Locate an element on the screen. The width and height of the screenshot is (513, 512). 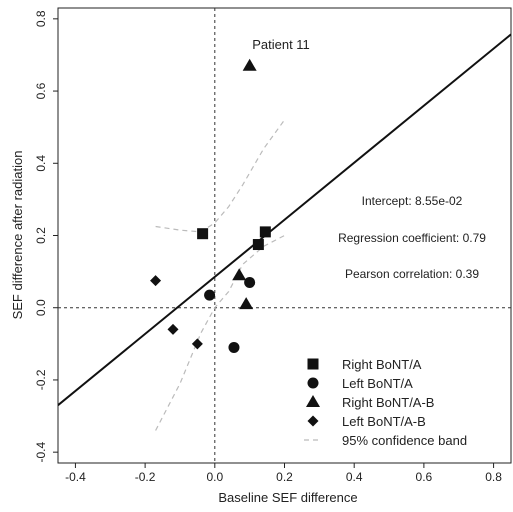
legend-label: Right BoNT/A-B is located at coordinates (388, 402).